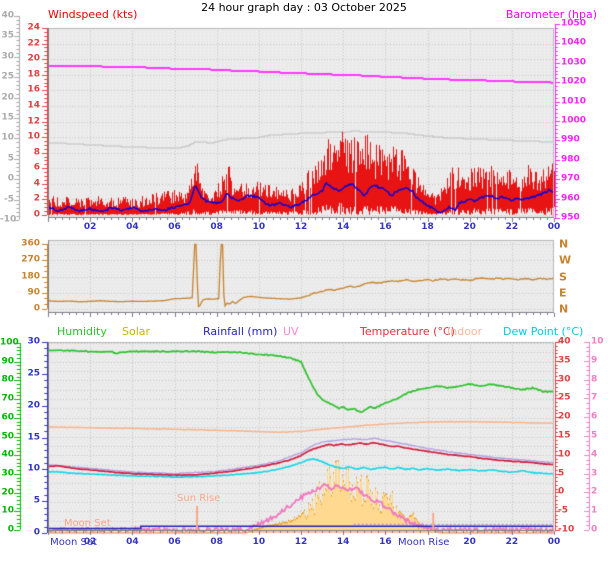 This screenshot has width=608, height=561. Describe the element at coordinates (33, 468) in the screenshot. I see `y-tick-mm-10: 10` at that location.